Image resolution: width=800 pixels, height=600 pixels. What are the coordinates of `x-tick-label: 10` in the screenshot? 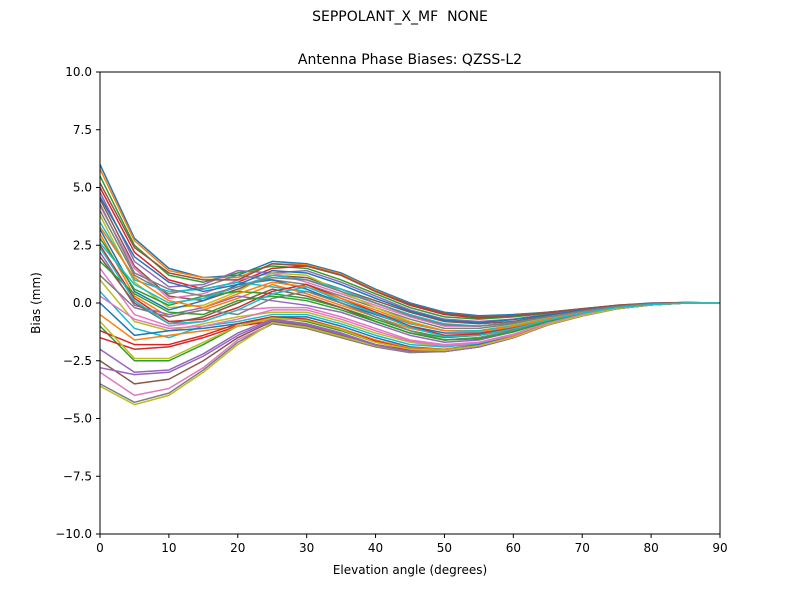 It's located at (168, 548).